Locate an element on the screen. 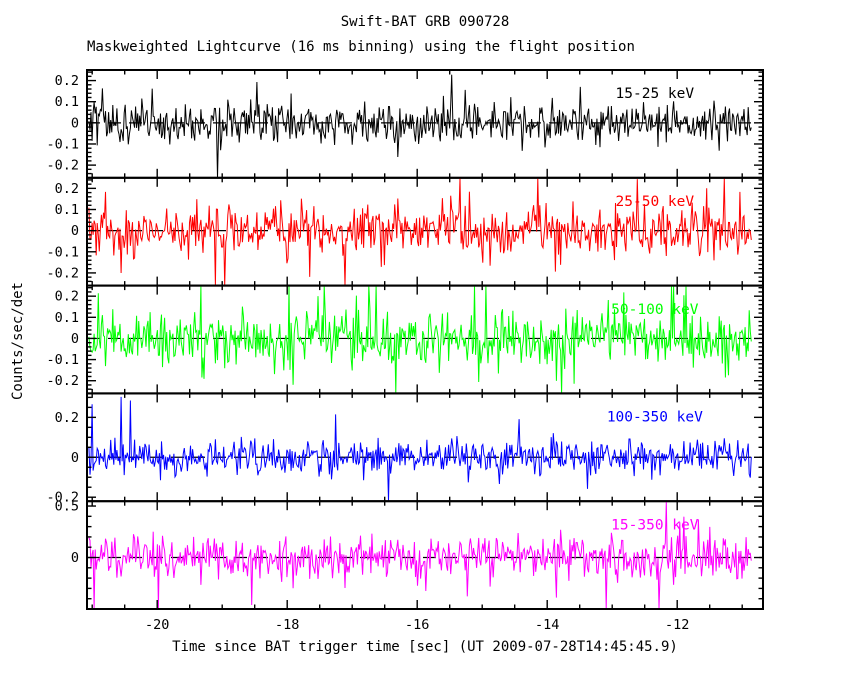 This screenshot has height=680, width=850. panel-15-350-kev: 0 0.5 15-350 keV is located at coordinates (409, 555).